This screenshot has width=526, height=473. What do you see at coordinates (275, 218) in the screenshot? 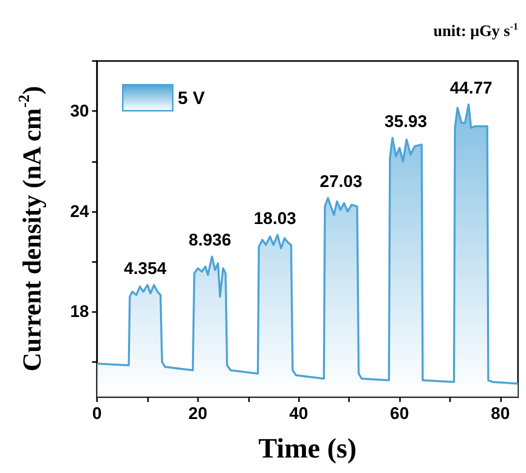
I see `annotation: 18.03` at bounding box center [275, 218].